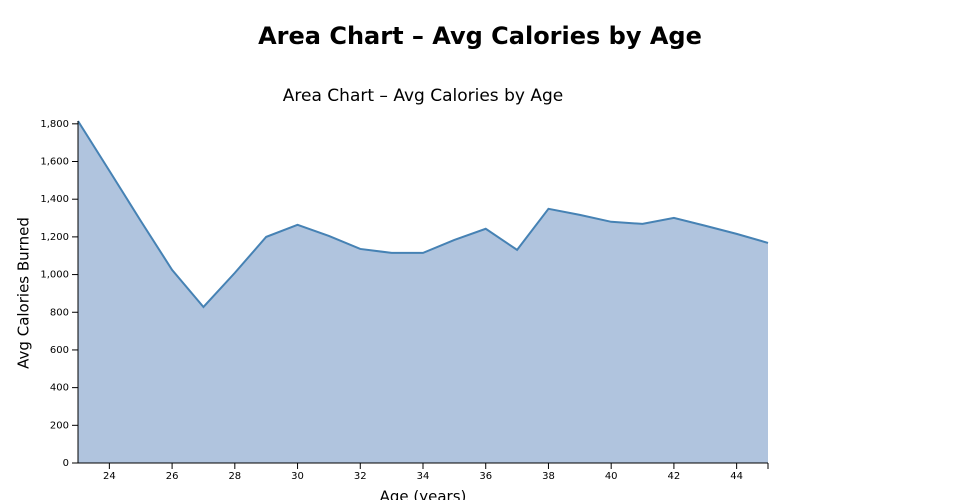 This screenshot has height=504, width=960. What do you see at coordinates (59, 312) in the screenshot?
I see `y-tick-label: 800` at bounding box center [59, 312].